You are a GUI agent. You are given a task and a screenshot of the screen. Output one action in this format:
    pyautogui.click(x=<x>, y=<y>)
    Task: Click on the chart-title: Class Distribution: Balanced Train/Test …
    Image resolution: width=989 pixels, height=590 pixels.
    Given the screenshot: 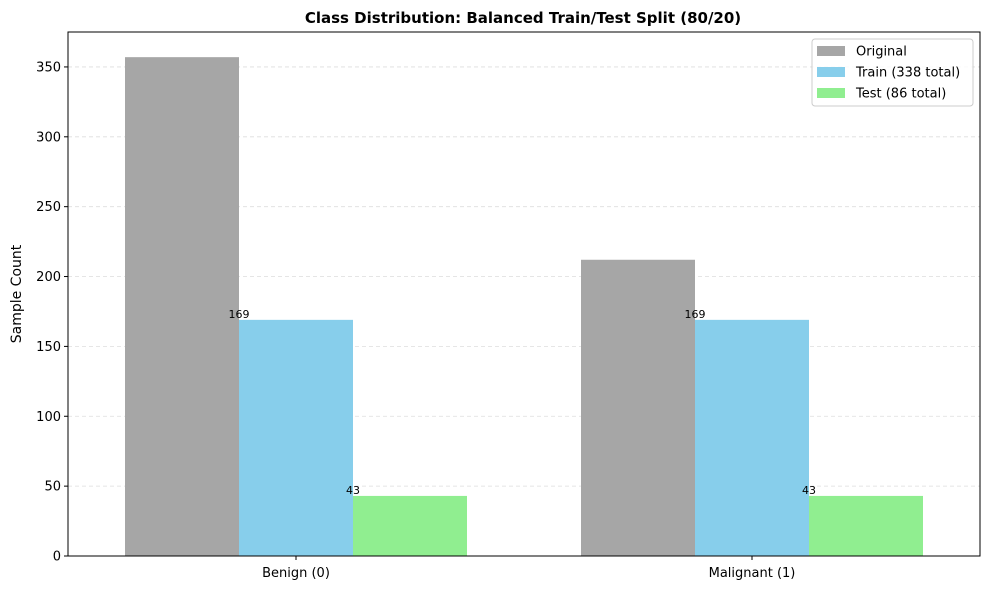 What is the action you would take?
    pyautogui.click(x=523, y=18)
    